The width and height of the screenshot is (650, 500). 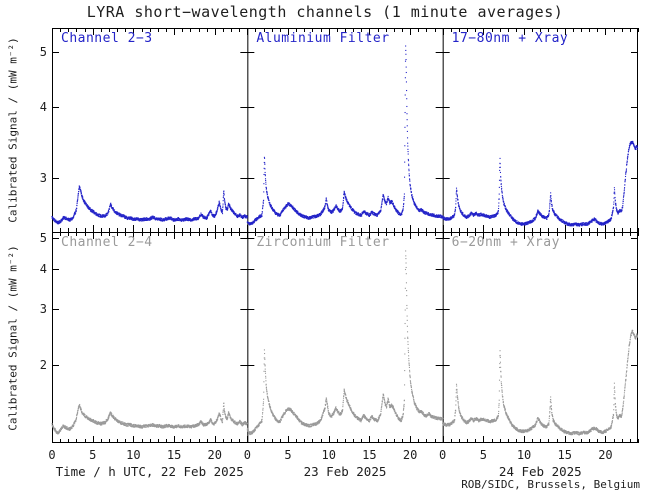 What do you see at coordinates (550, 484) in the screenshot?
I see `credit-text: ROB/SIDC, Brussels, Belgium` at bounding box center [550, 484].